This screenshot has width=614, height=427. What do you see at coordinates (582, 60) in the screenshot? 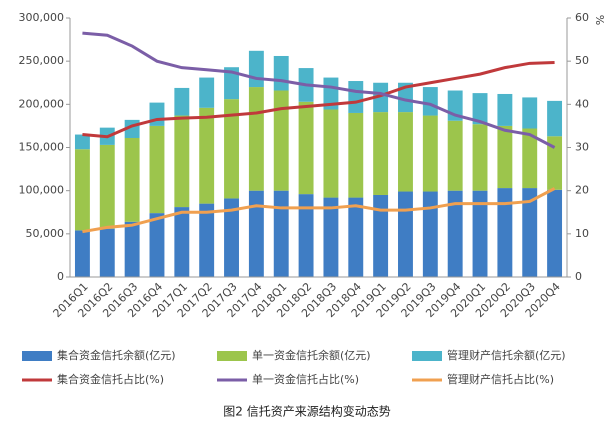
I see `y2-tick-label: 50` at bounding box center [582, 60].